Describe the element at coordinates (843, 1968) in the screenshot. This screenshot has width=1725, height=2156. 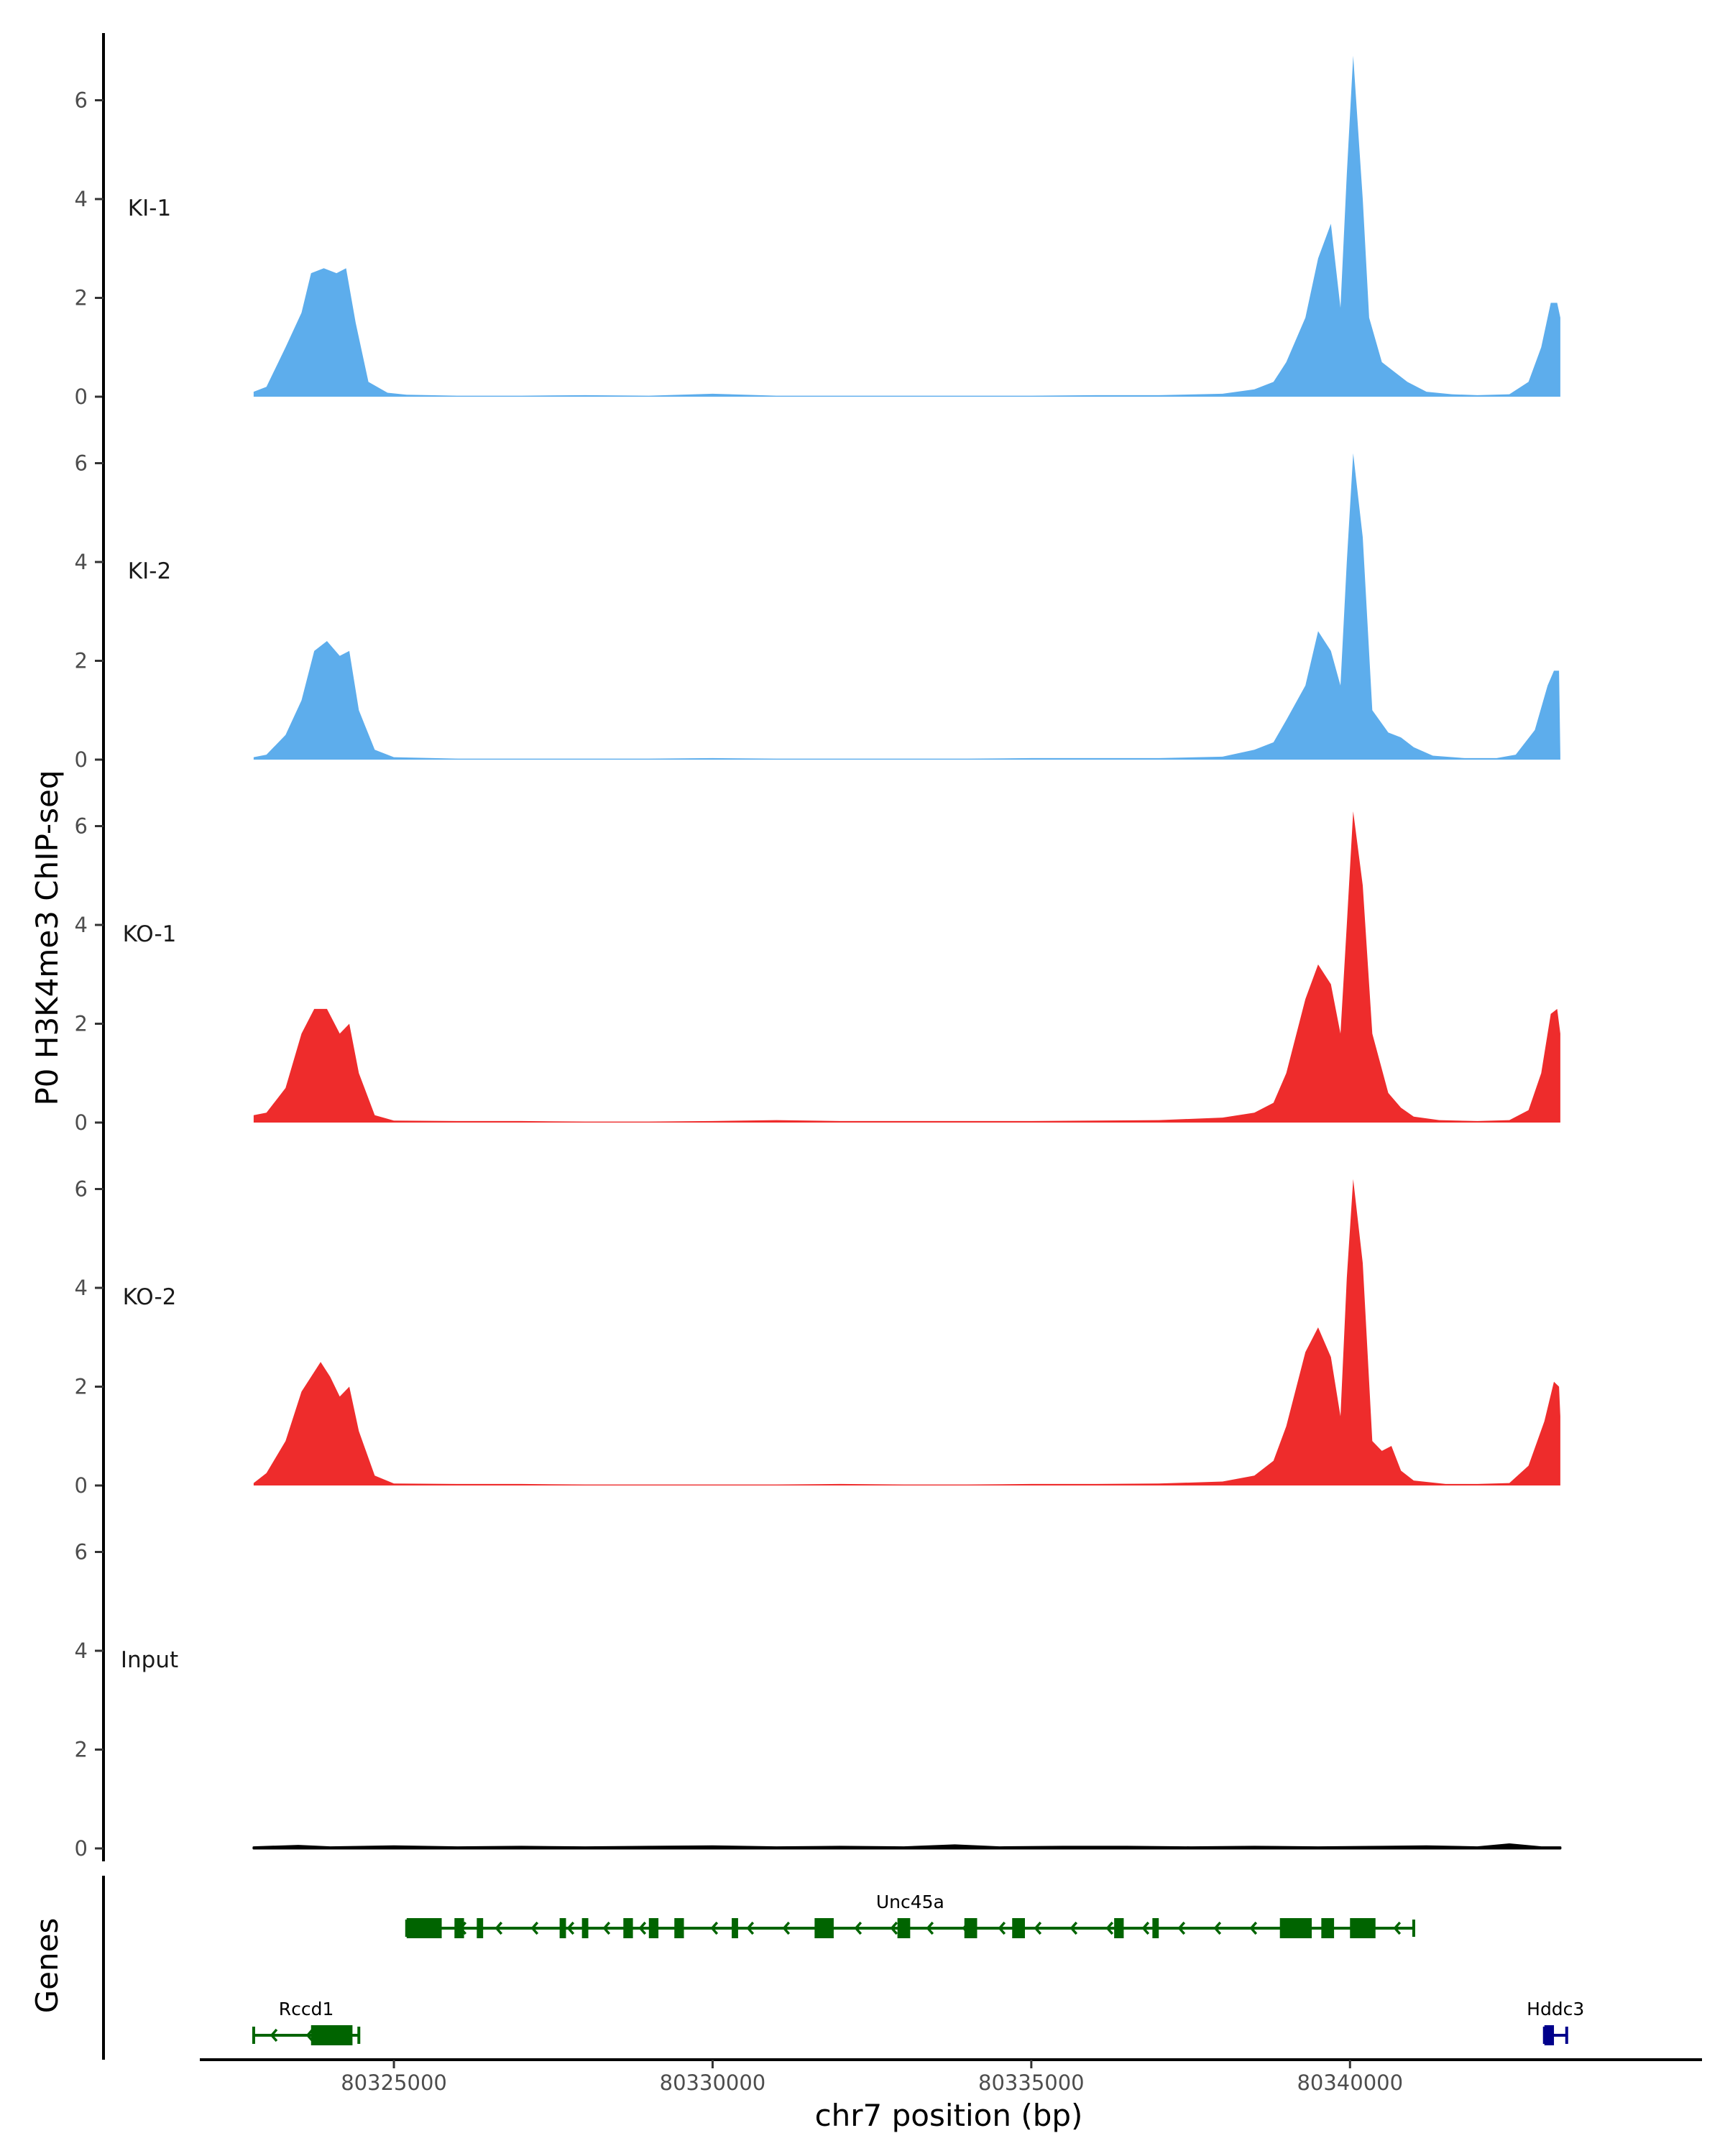
I see `genes-track: Unc45a Rccd1 Hddc3` at that location.